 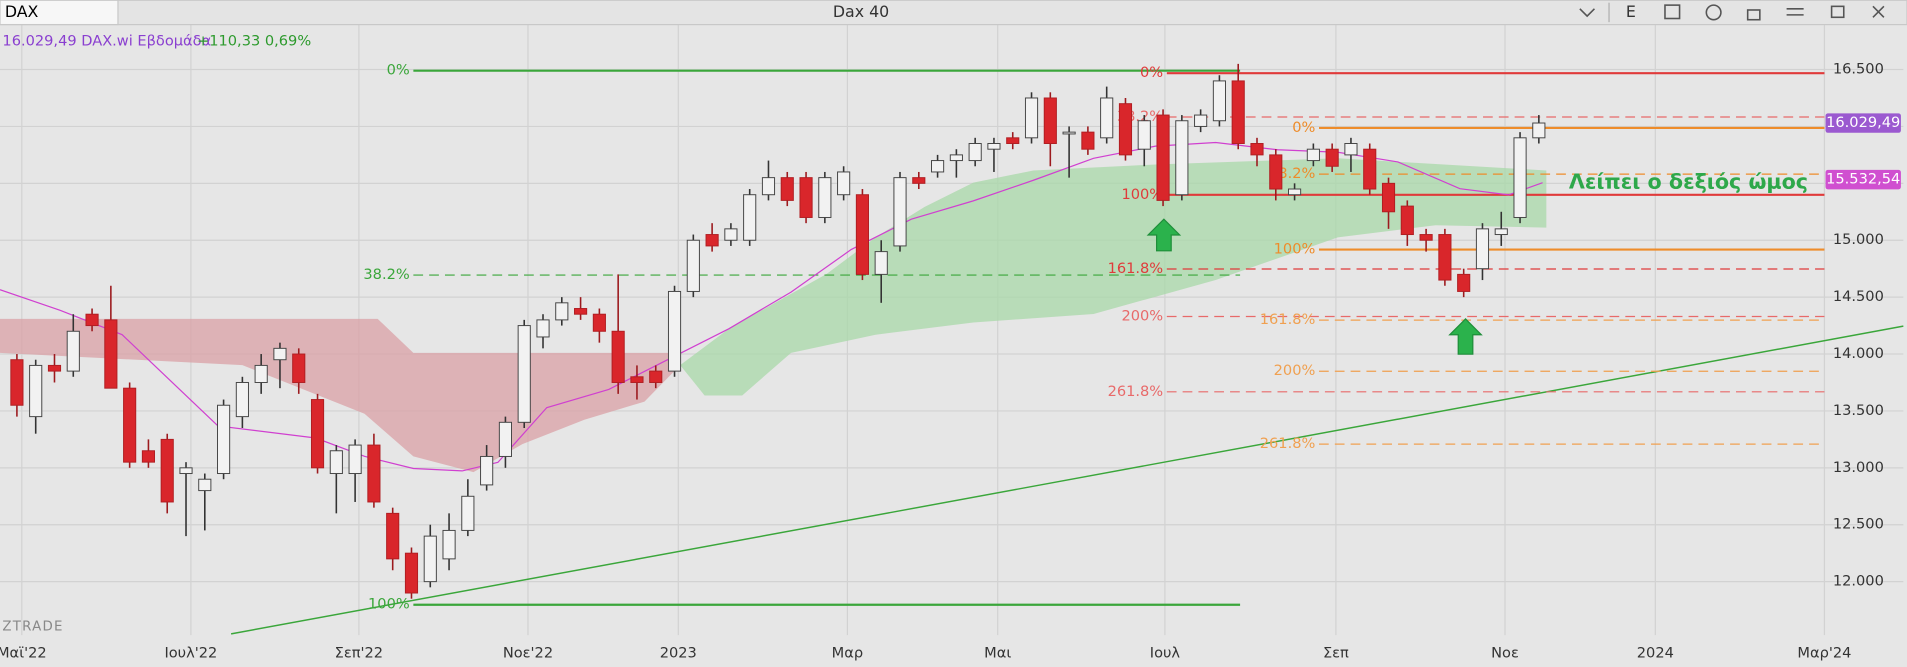 What do you see at coordinates (1858, 296) in the screenshot?
I see `y-tick-label: 14.500` at bounding box center [1858, 296].